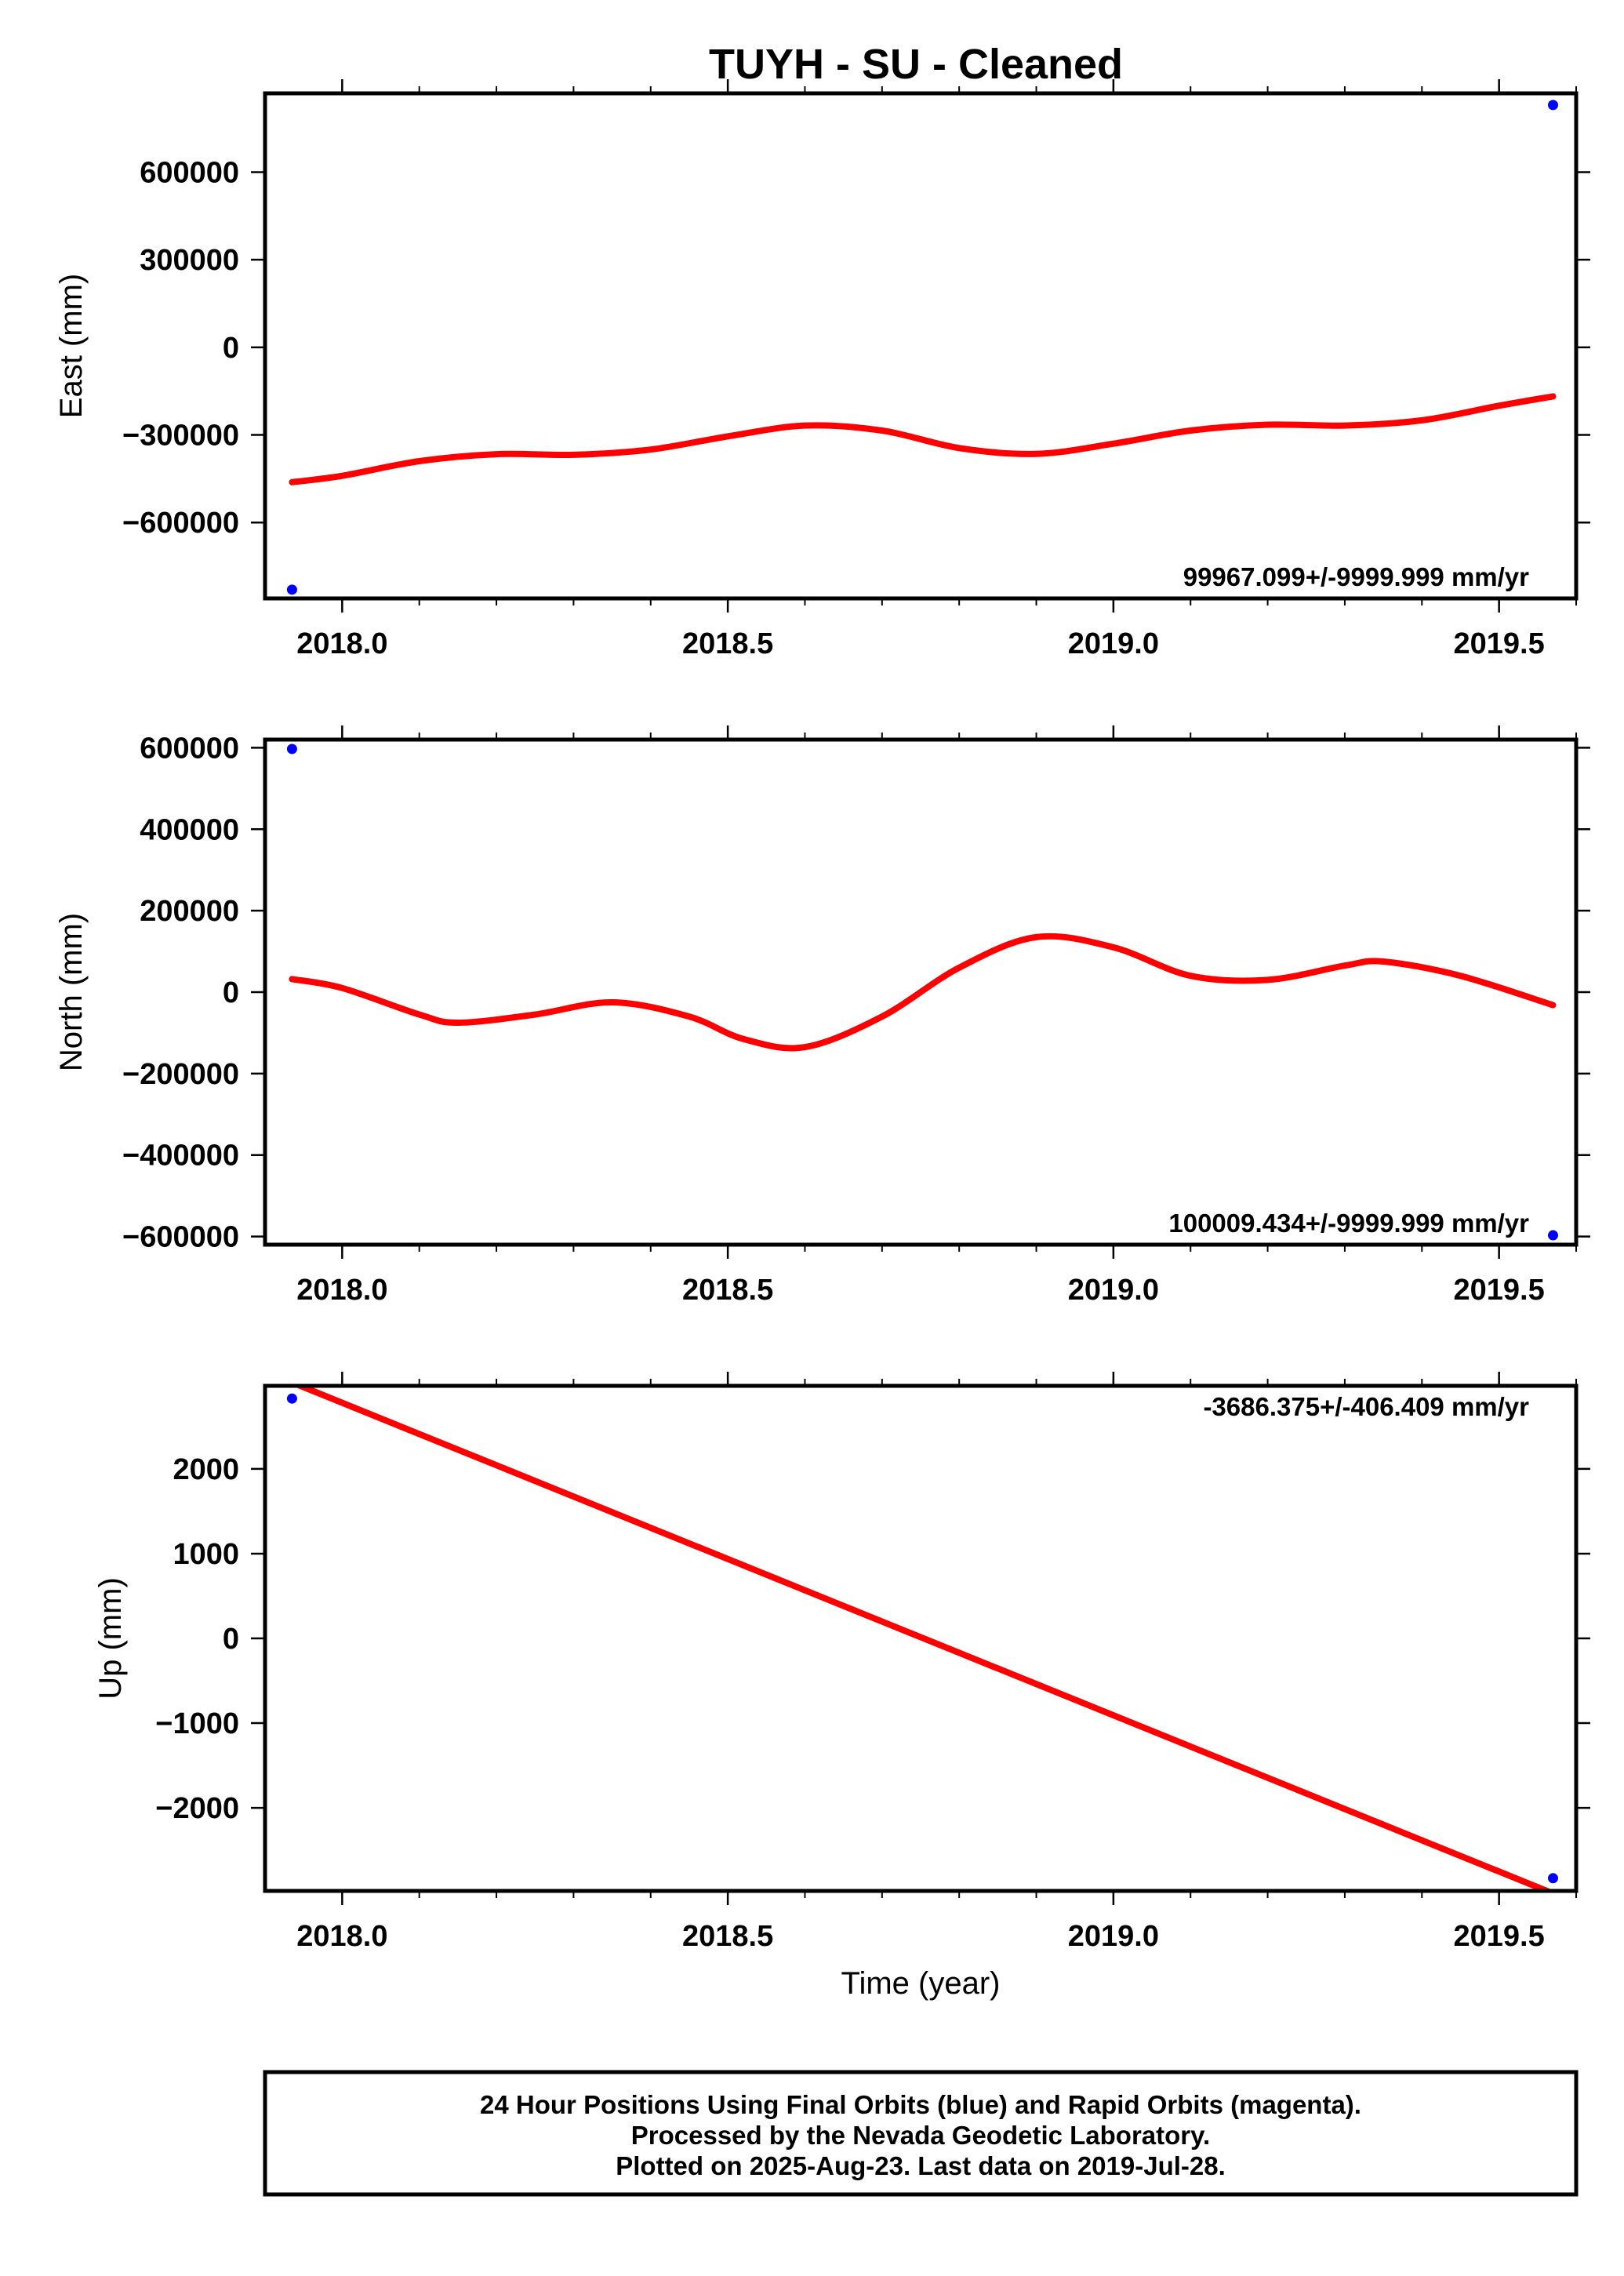 The image size is (1624, 2276). What do you see at coordinates (206, 1470) in the screenshot?
I see `y-tick-label: 2000` at bounding box center [206, 1470].